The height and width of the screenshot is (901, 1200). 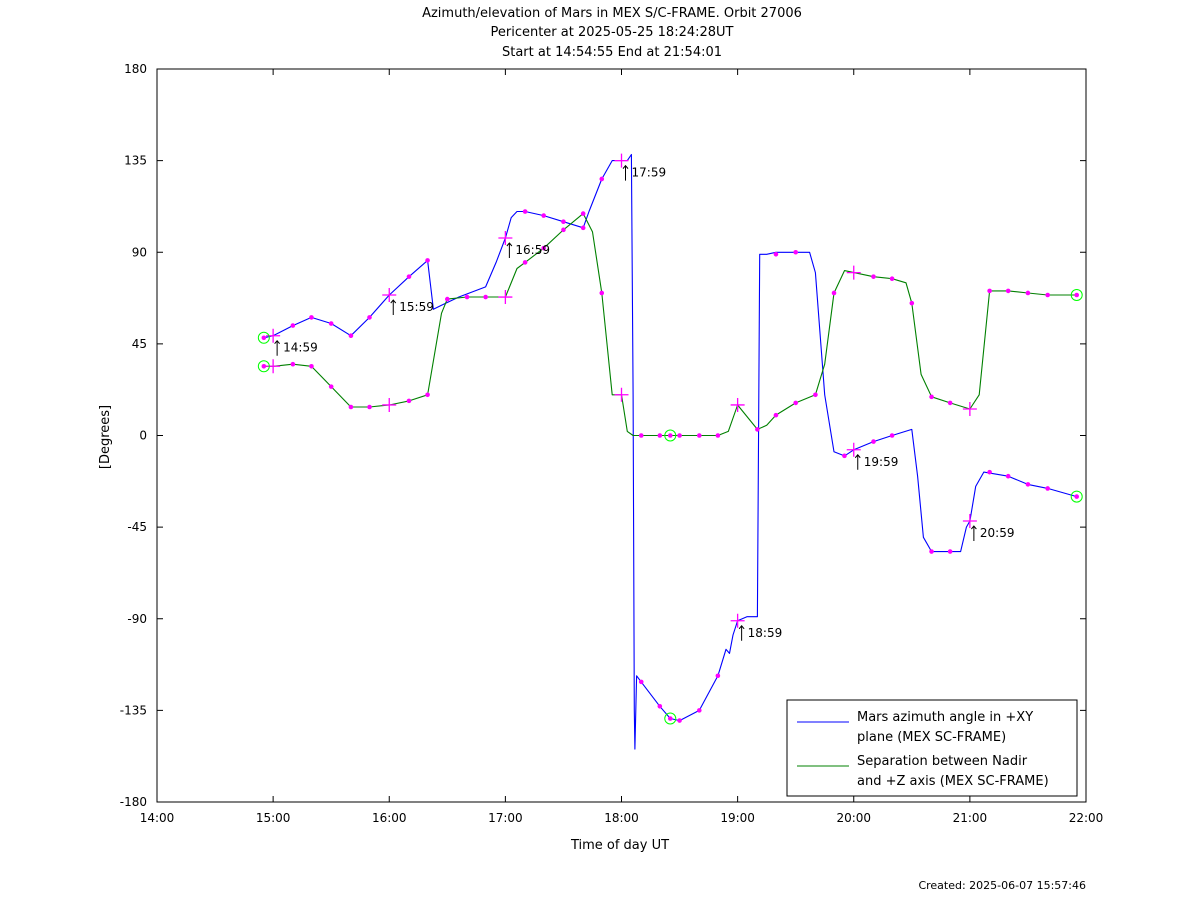 What do you see at coordinates (997, 533) in the screenshot?
I see `time-annotation-label-20-59: 20:59` at bounding box center [997, 533].